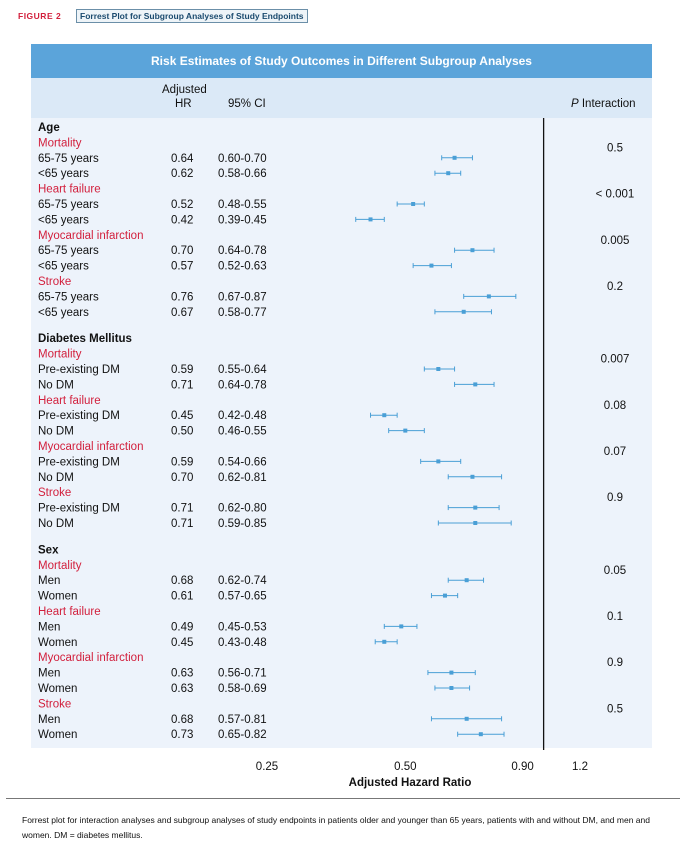  What do you see at coordinates (182, 720) in the screenshot?
I see `hr-value: 0.68` at bounding box center [182, 720].